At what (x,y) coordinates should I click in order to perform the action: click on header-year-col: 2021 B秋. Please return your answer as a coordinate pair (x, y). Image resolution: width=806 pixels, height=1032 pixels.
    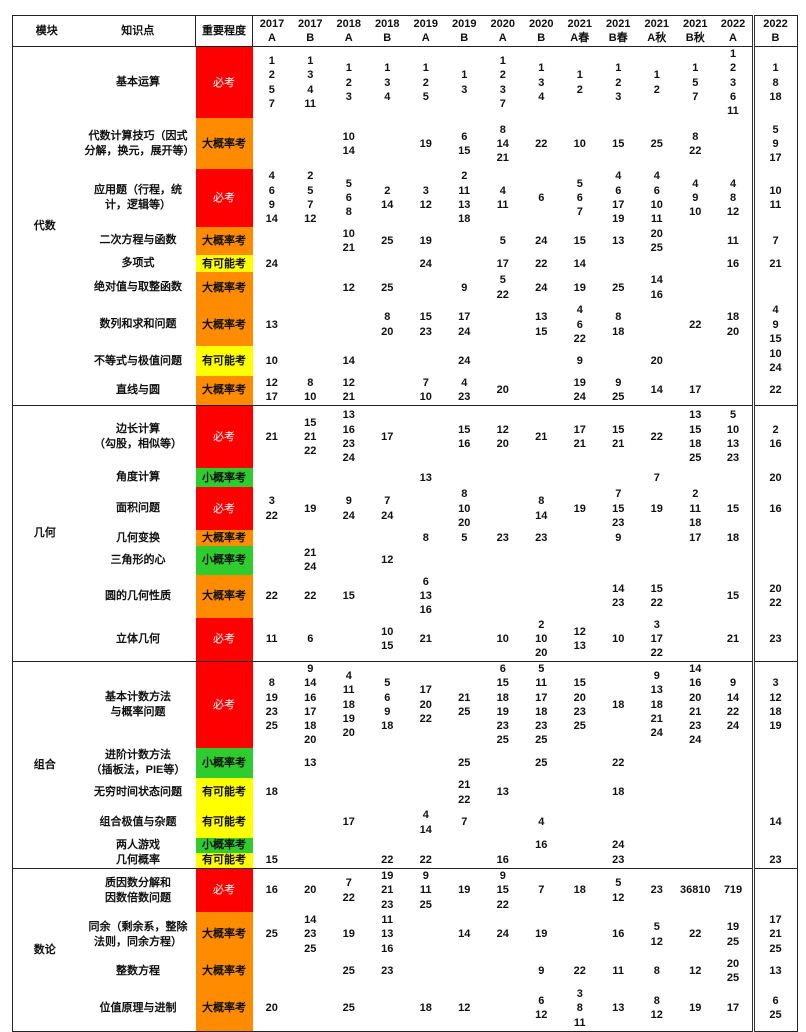
    Looking at the image, I should click on (695, 31).